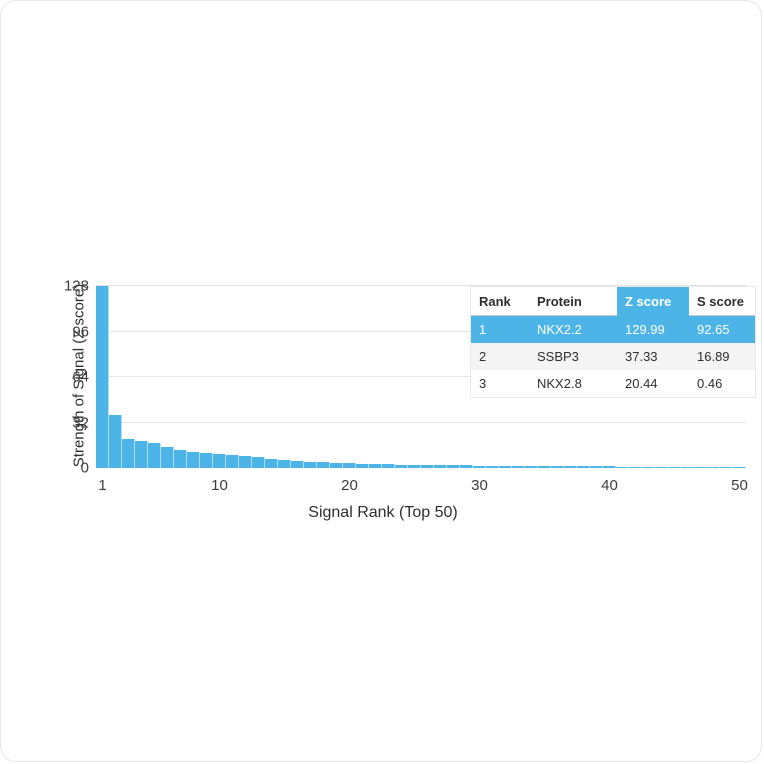 The height and width of the screenshot is (764, 764). Describe the element at coordinates (500, 301) in the screenshot. I see `header-rank: Rank` at that location.